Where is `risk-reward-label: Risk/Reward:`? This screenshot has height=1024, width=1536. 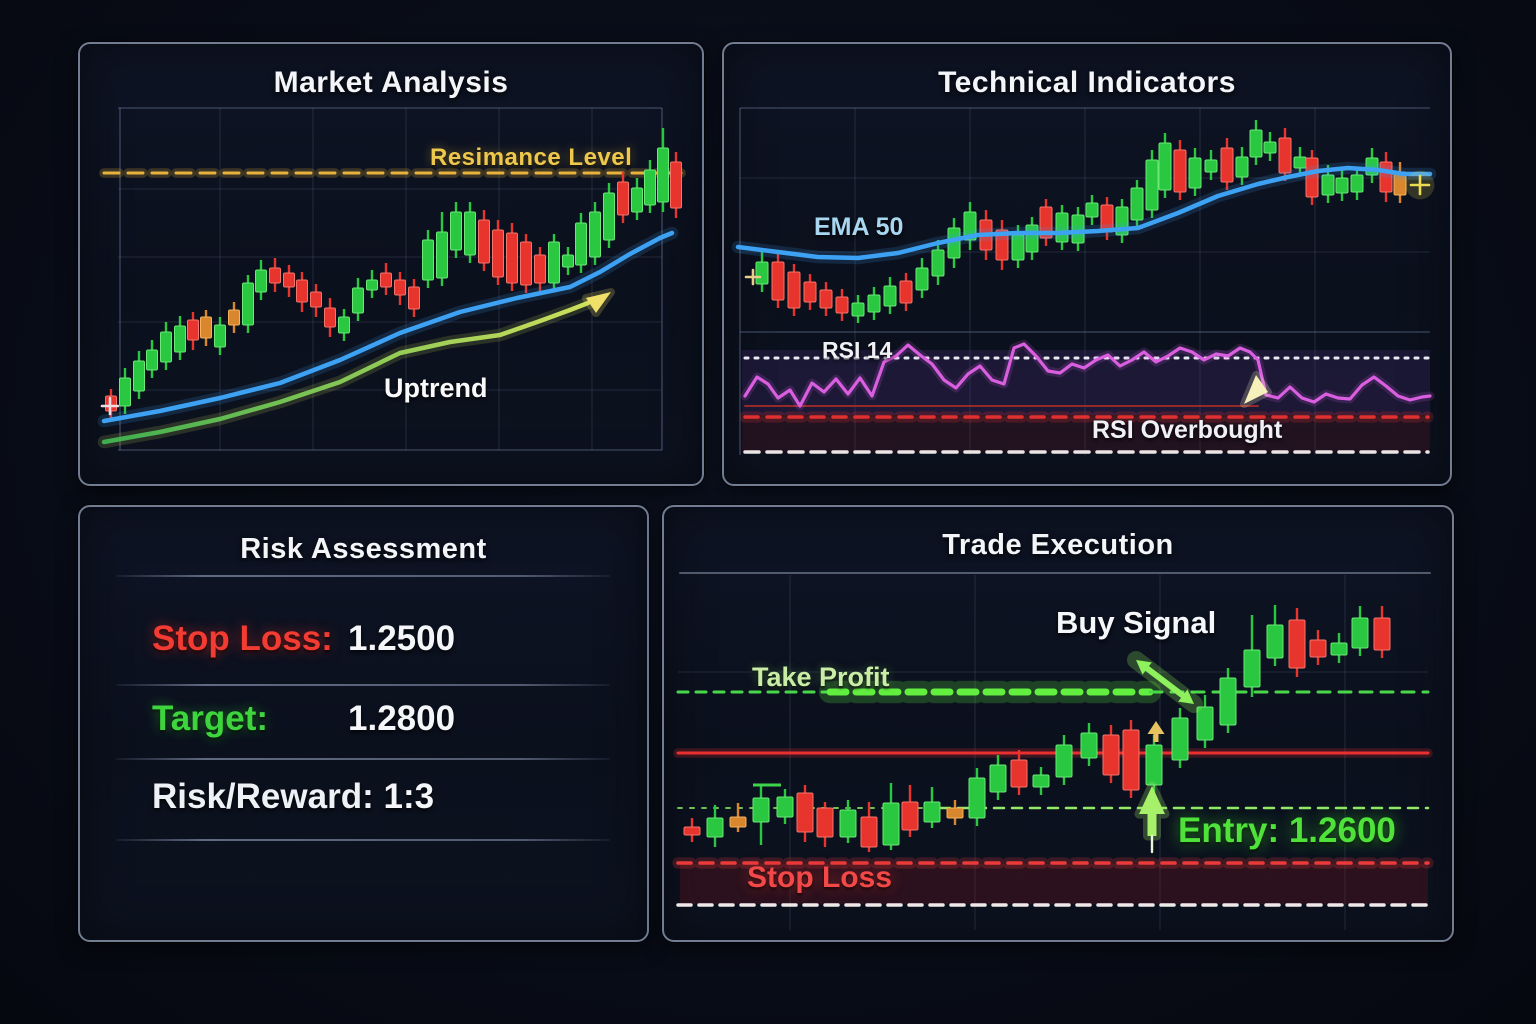
risk-reward-label: Risk/Reward: is located at coordinates (263, 796).